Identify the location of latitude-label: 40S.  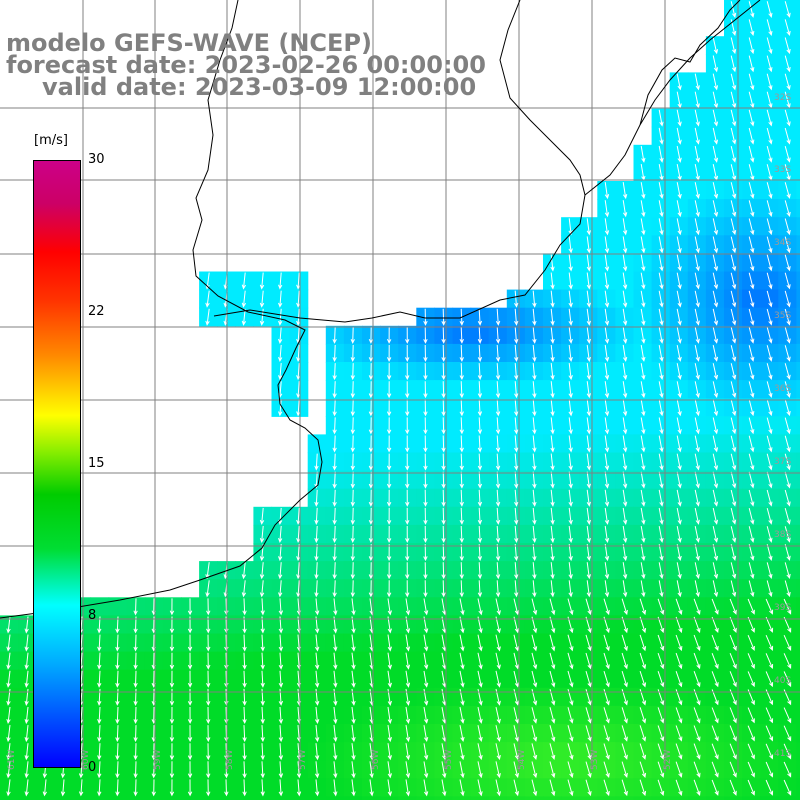
(782, 681).